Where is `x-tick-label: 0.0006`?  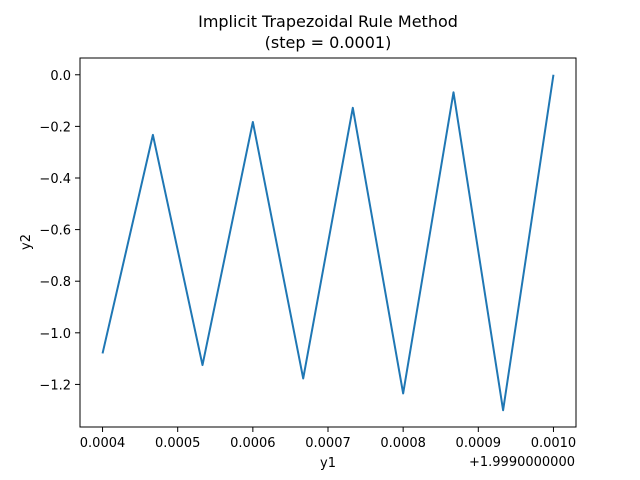
x-tick-label: 0.0006 is located at coordinates (253, 443).